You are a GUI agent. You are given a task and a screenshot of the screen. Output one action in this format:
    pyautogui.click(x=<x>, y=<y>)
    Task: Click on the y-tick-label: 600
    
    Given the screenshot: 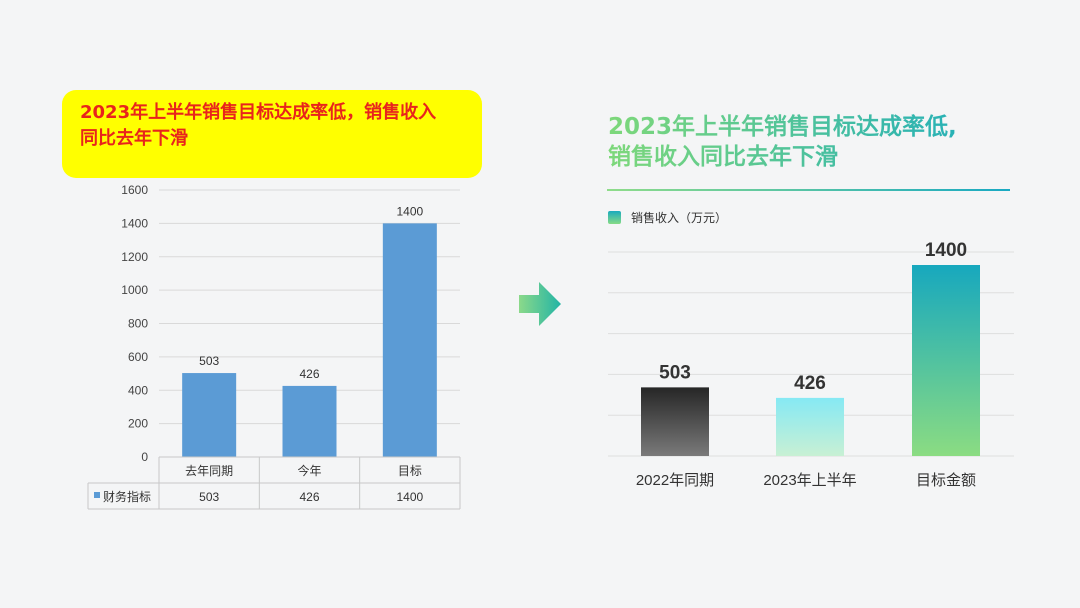 What is the action you would take?
    pyautogui.click(x=138, y=357)
    